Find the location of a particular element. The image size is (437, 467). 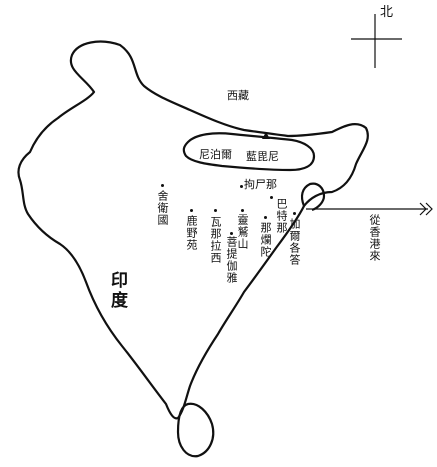

nepal-outline is located at coordinates (249, 152).